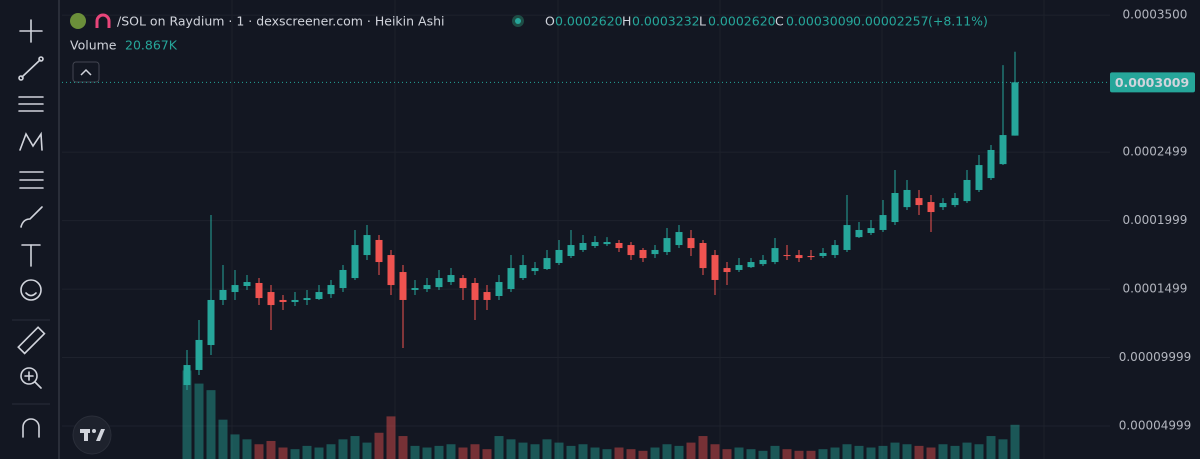  What do you see at coordinates (1155, 426) in the screenshot?
I see `y-tick-label: 0.00004999` at bounding box center [1155, 426].